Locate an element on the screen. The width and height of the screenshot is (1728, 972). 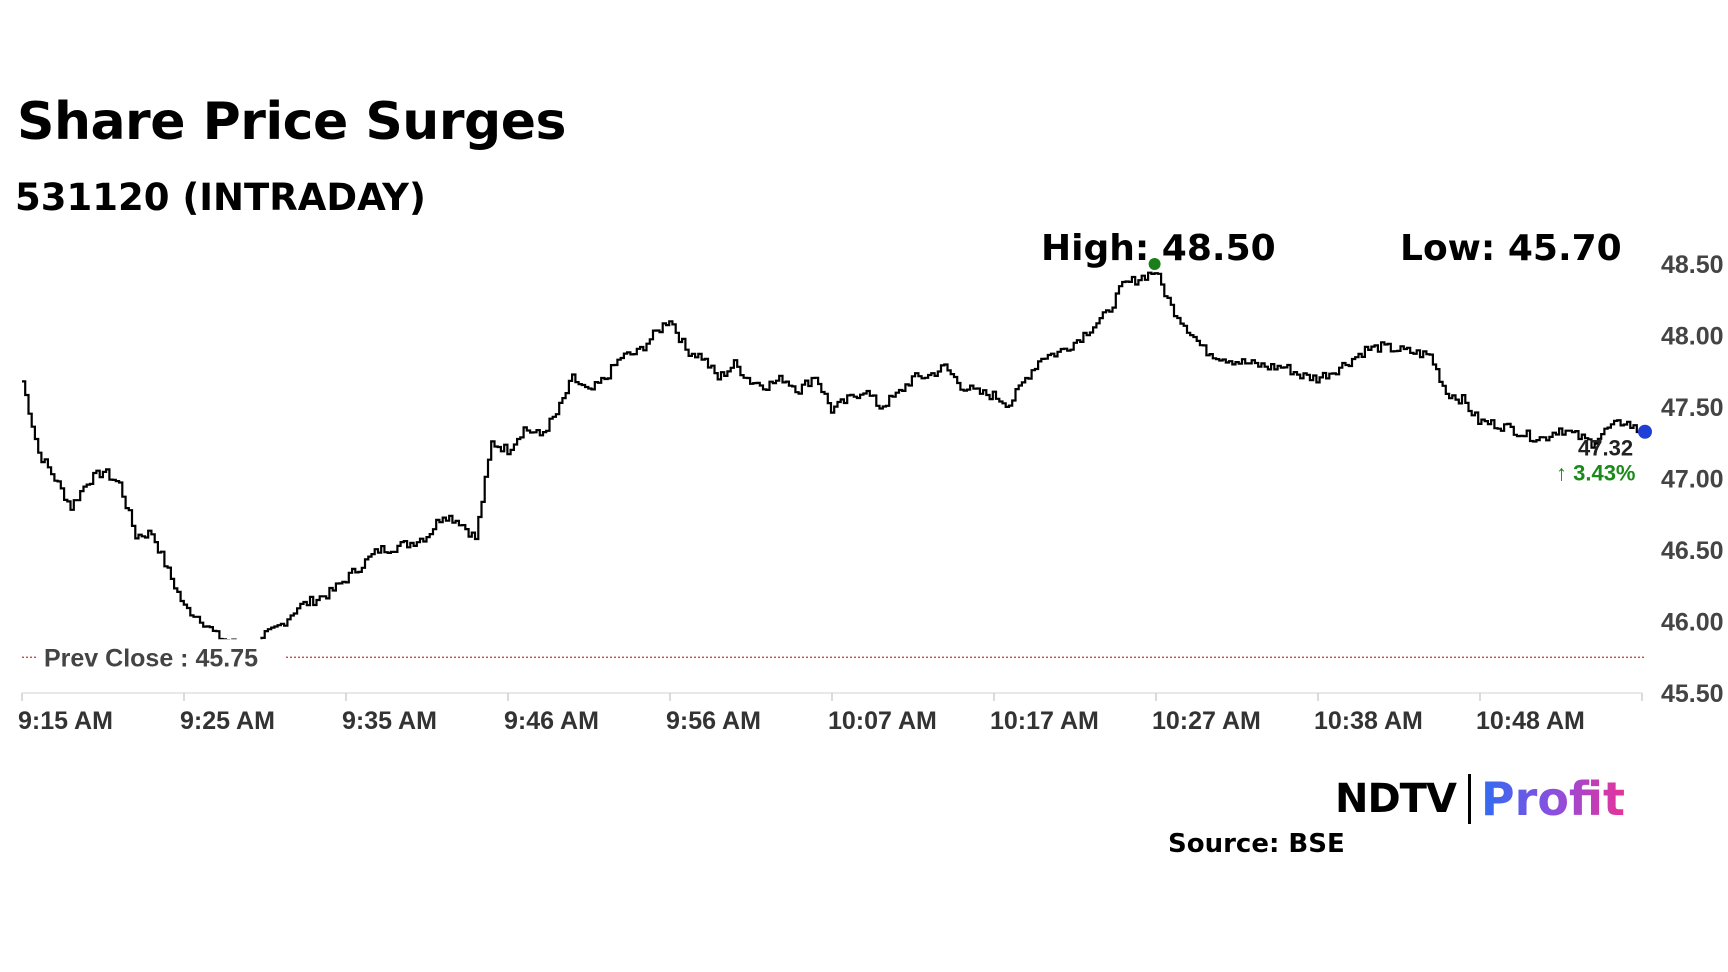
prev-close-label-bg is located at coordinates (161, 656).